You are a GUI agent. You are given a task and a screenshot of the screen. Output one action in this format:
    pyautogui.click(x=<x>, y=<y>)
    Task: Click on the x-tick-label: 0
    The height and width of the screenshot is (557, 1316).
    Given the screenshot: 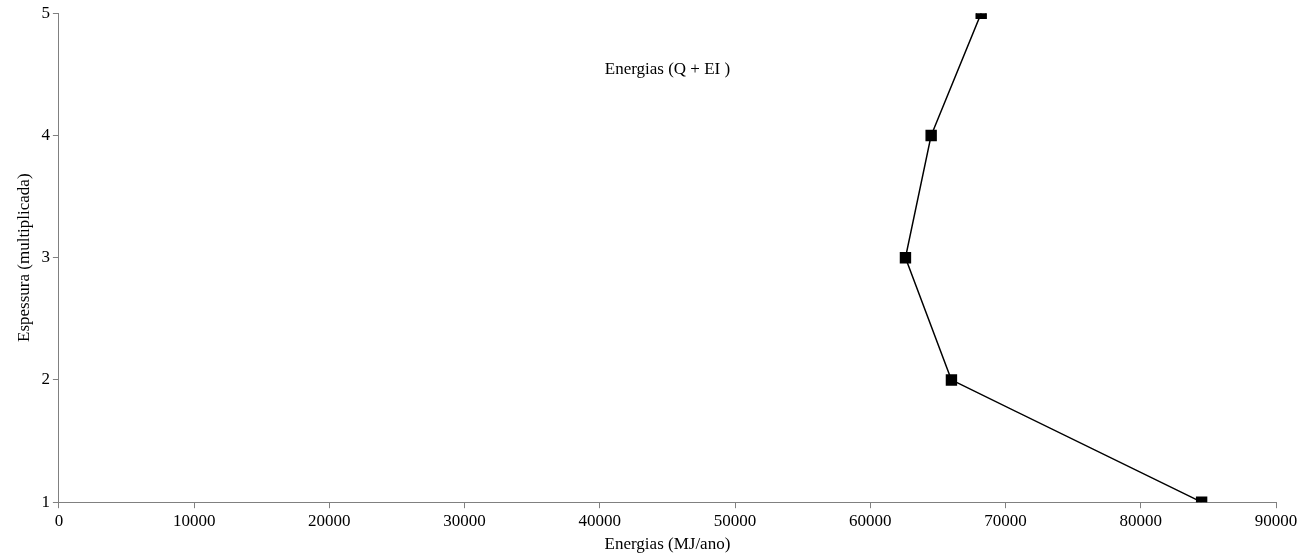 What is the action you would take?
    pyautogui.click(x=59, y=520)
    